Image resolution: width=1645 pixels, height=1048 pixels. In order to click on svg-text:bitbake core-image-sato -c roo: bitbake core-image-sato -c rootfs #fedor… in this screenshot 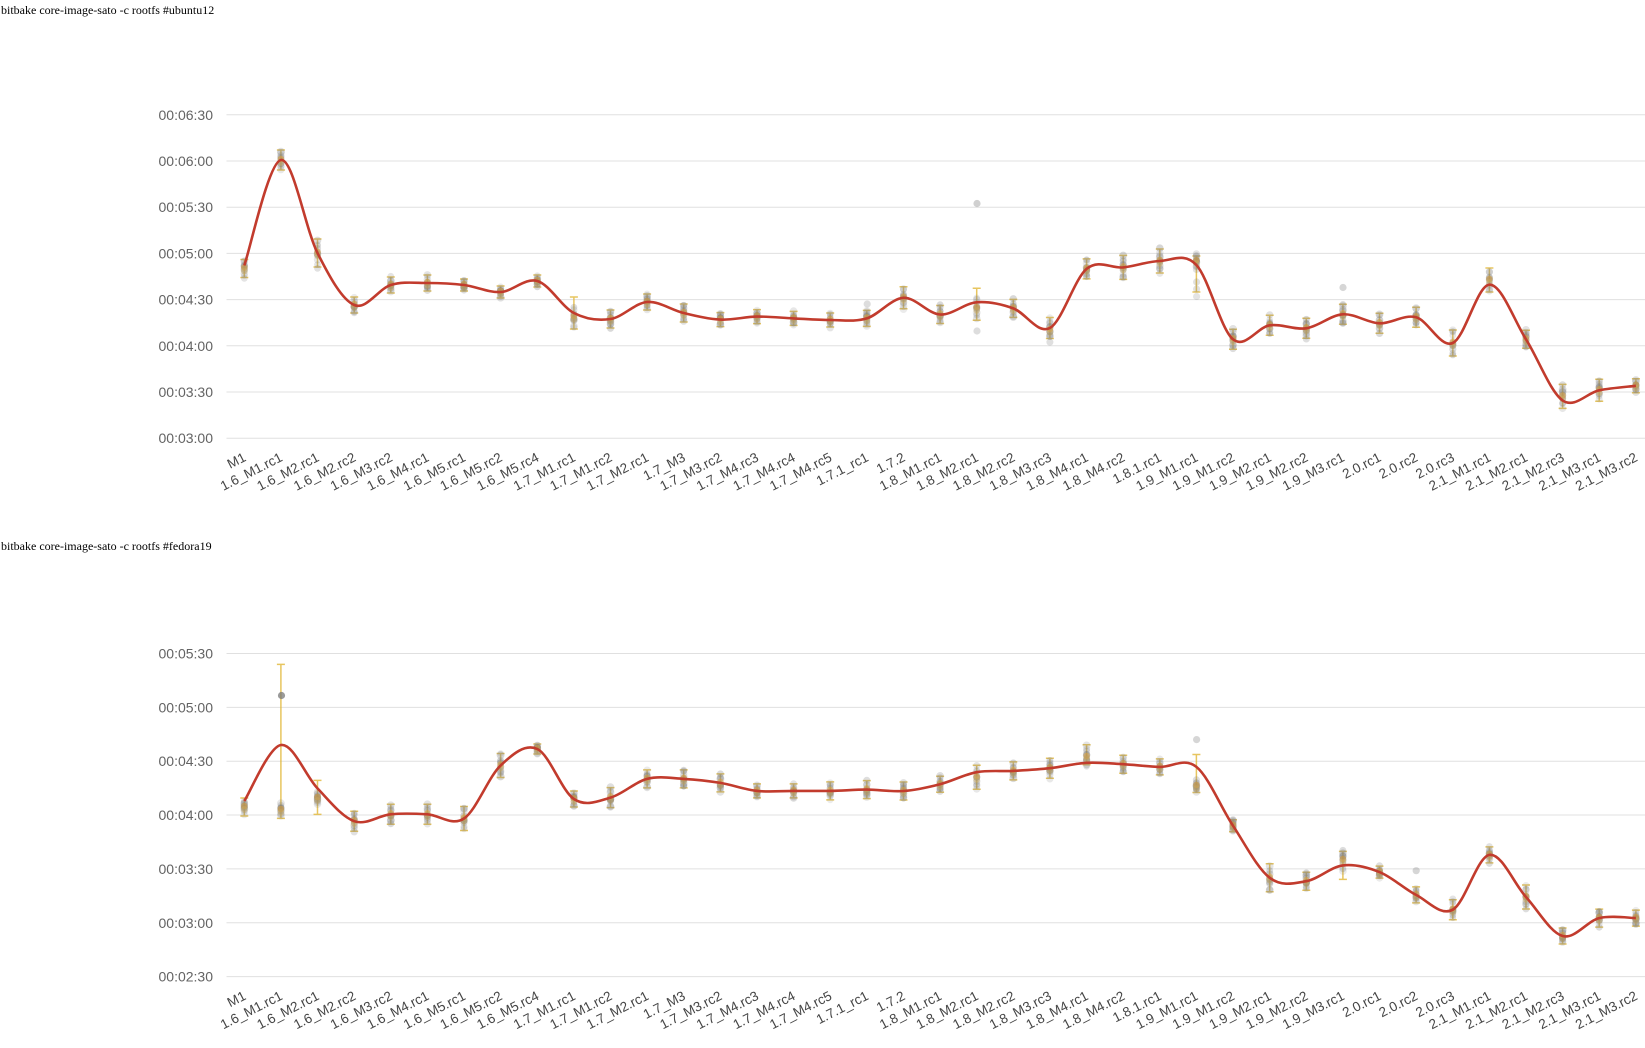, I will do `click(106, 546)`.